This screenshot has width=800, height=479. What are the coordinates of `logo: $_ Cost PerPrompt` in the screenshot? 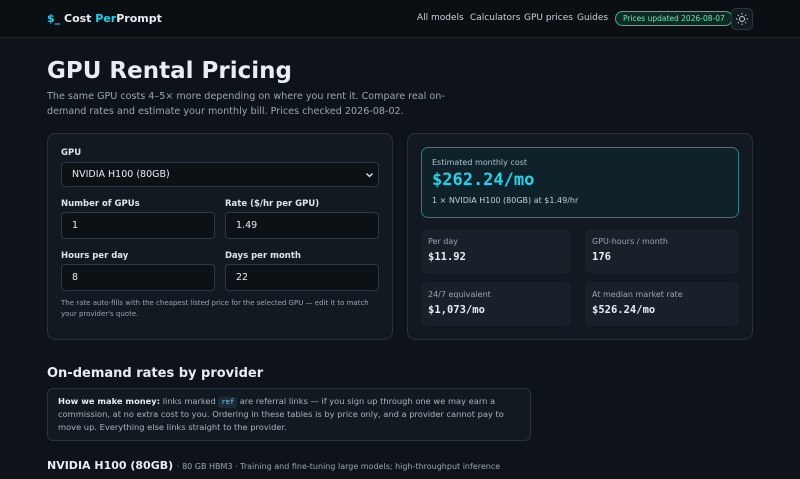 It's located at (104, 18).